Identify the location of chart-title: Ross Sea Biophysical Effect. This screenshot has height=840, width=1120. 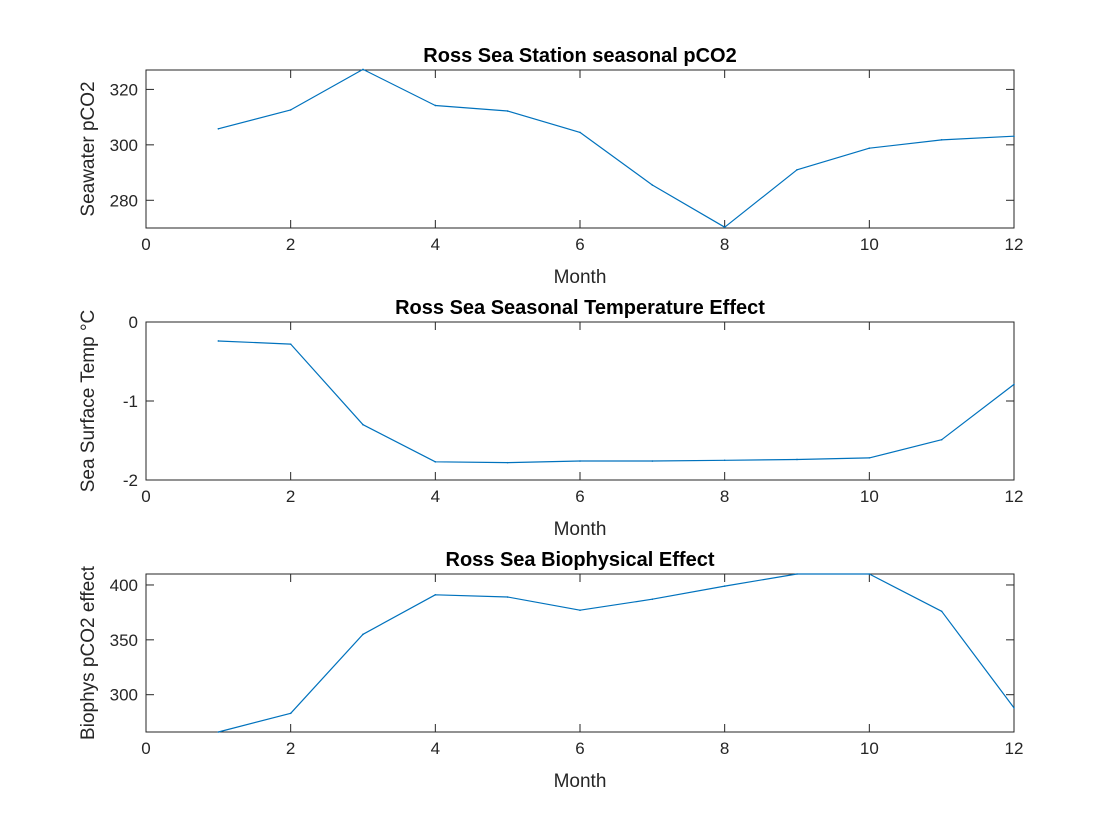
(580, 560).